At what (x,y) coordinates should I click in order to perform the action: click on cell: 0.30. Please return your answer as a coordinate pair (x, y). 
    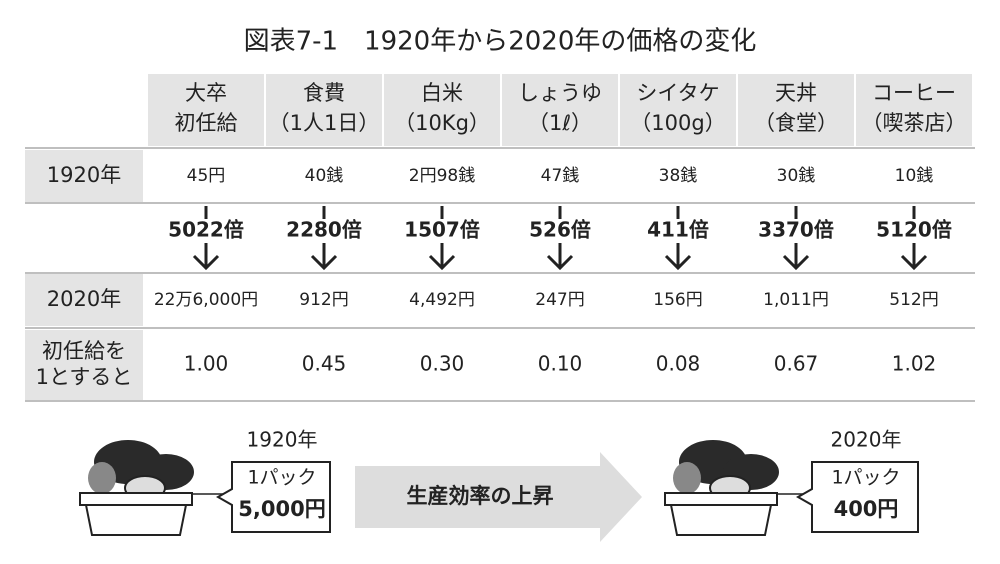
    Looking at the image, I should click on (442, 364).